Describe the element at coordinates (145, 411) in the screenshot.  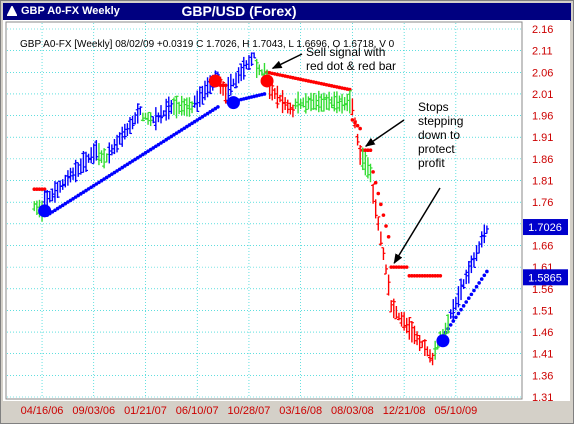
I see `x-tick-label: 01/21/07` at that location.